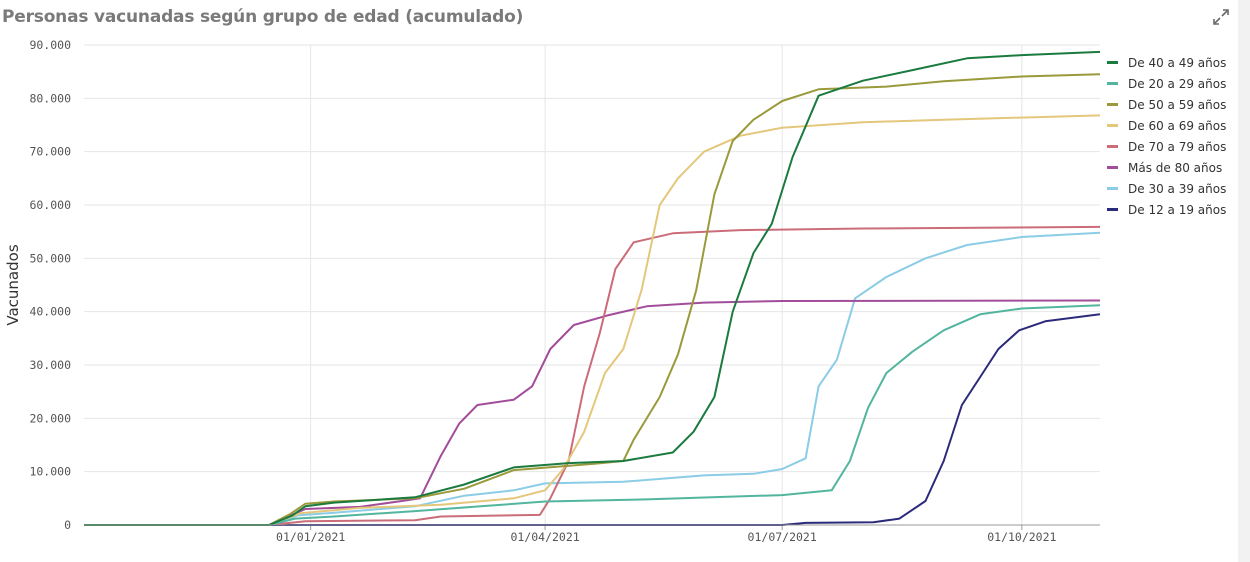 The height and width of the screenshot is (562, 1250). Describe the element at coordinates (666, 534) in the screenshot. I see `x-axis-ticks: 01/01/2021 01/04/2021 01/07/2021 01/10/2021` at that location.